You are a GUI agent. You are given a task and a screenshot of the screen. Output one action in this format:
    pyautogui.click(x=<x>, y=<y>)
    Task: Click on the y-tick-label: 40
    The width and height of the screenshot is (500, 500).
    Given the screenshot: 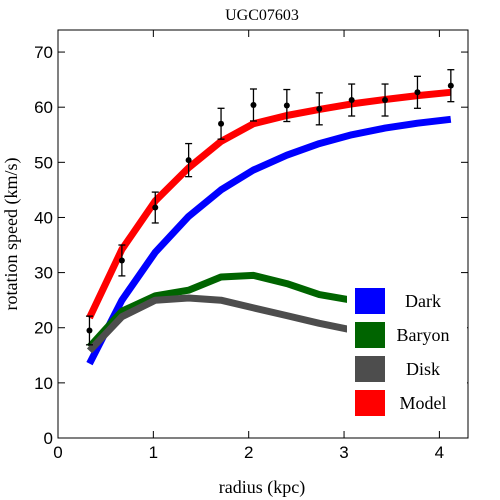 What is the action you would take?
    pyautogui.click(x=43, y=217)
    